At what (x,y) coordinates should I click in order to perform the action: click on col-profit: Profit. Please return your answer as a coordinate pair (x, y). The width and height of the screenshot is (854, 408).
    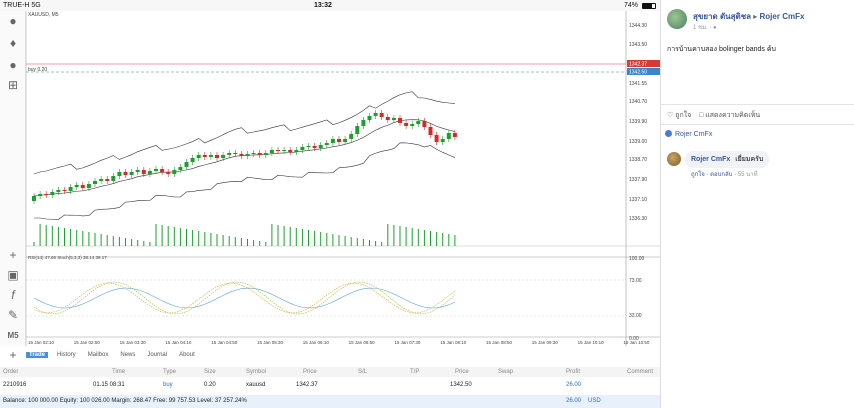
    Looking at the image, I should click on (573, 372).